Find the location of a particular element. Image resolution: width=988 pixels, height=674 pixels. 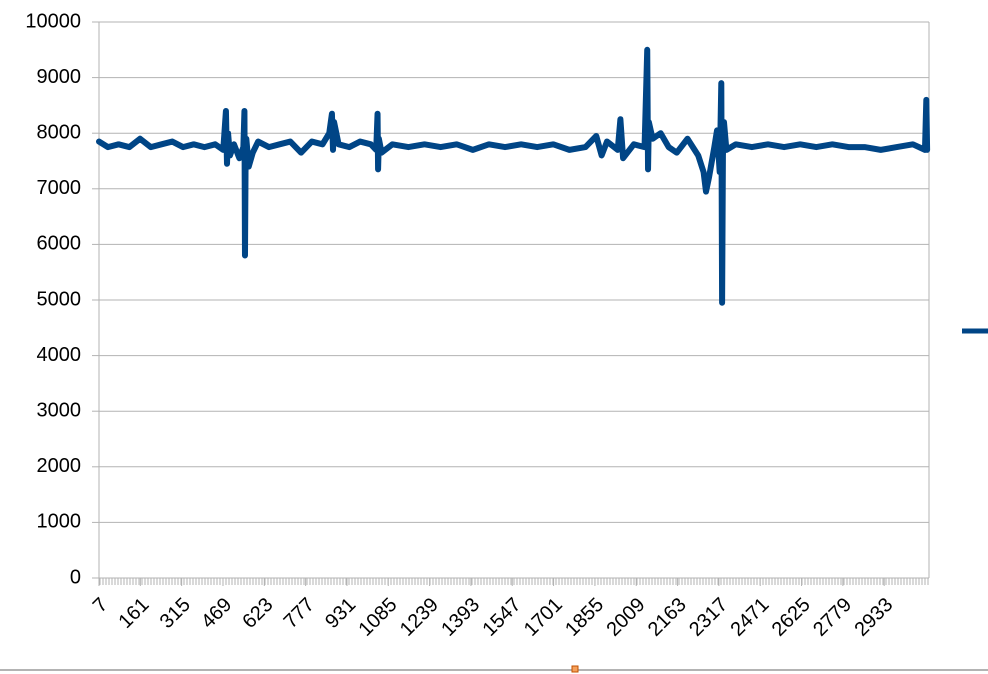

x-tick-label: 161 is located at coordinates (133, 613).